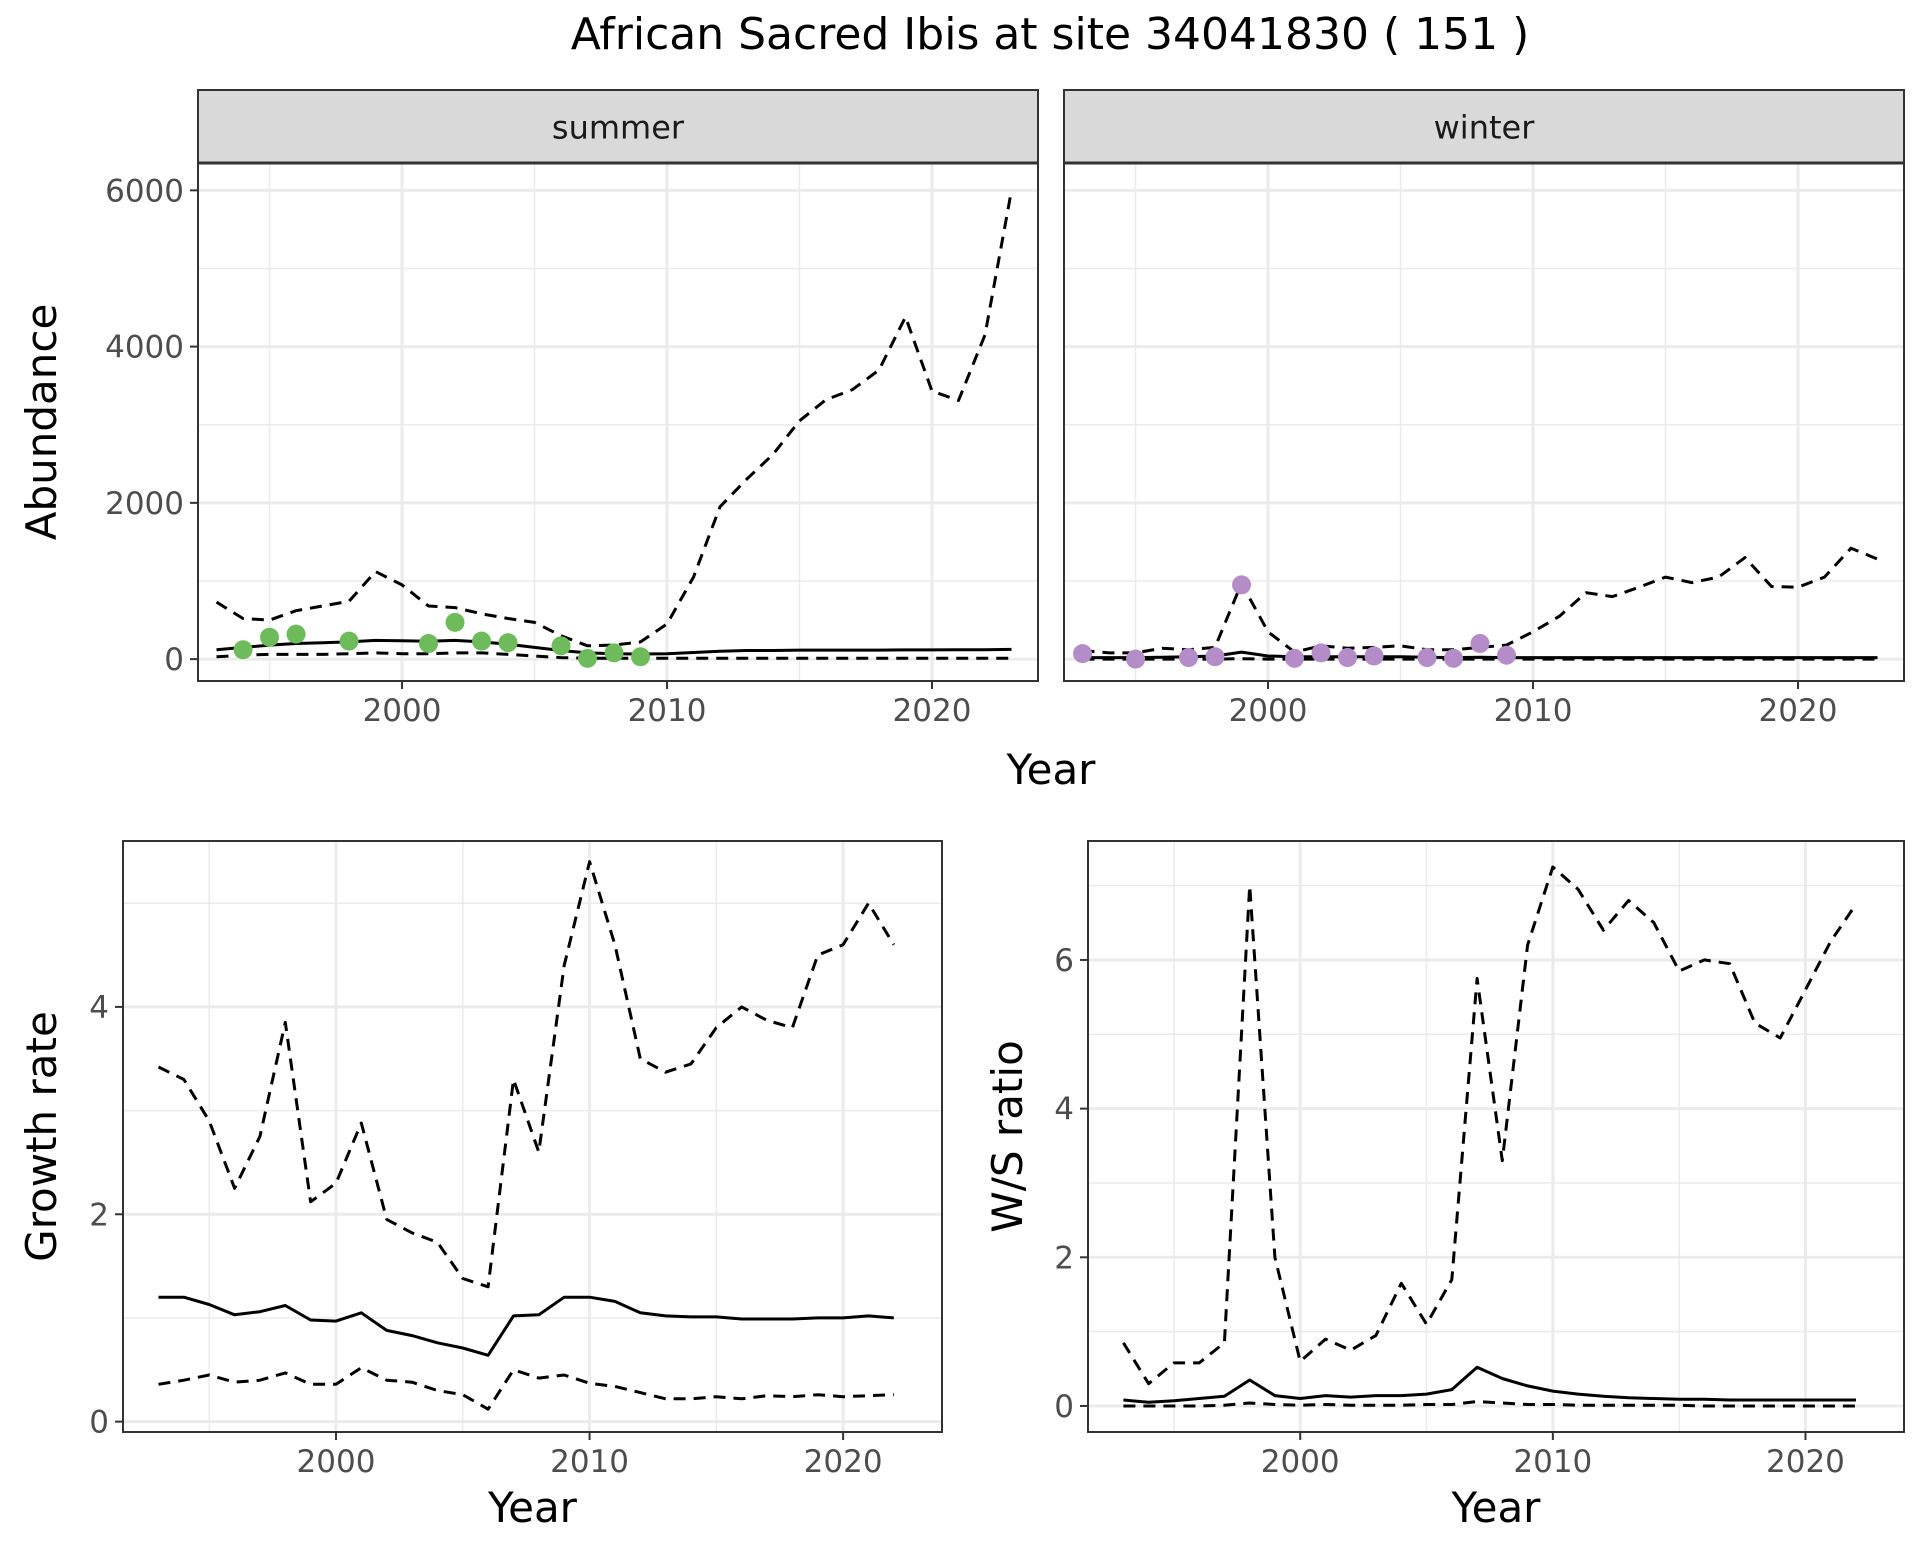  What do you see at coordinates (144, 504) in the screenshot?
I see `y-tick-label: 2000` at bounding box center [144, 504].